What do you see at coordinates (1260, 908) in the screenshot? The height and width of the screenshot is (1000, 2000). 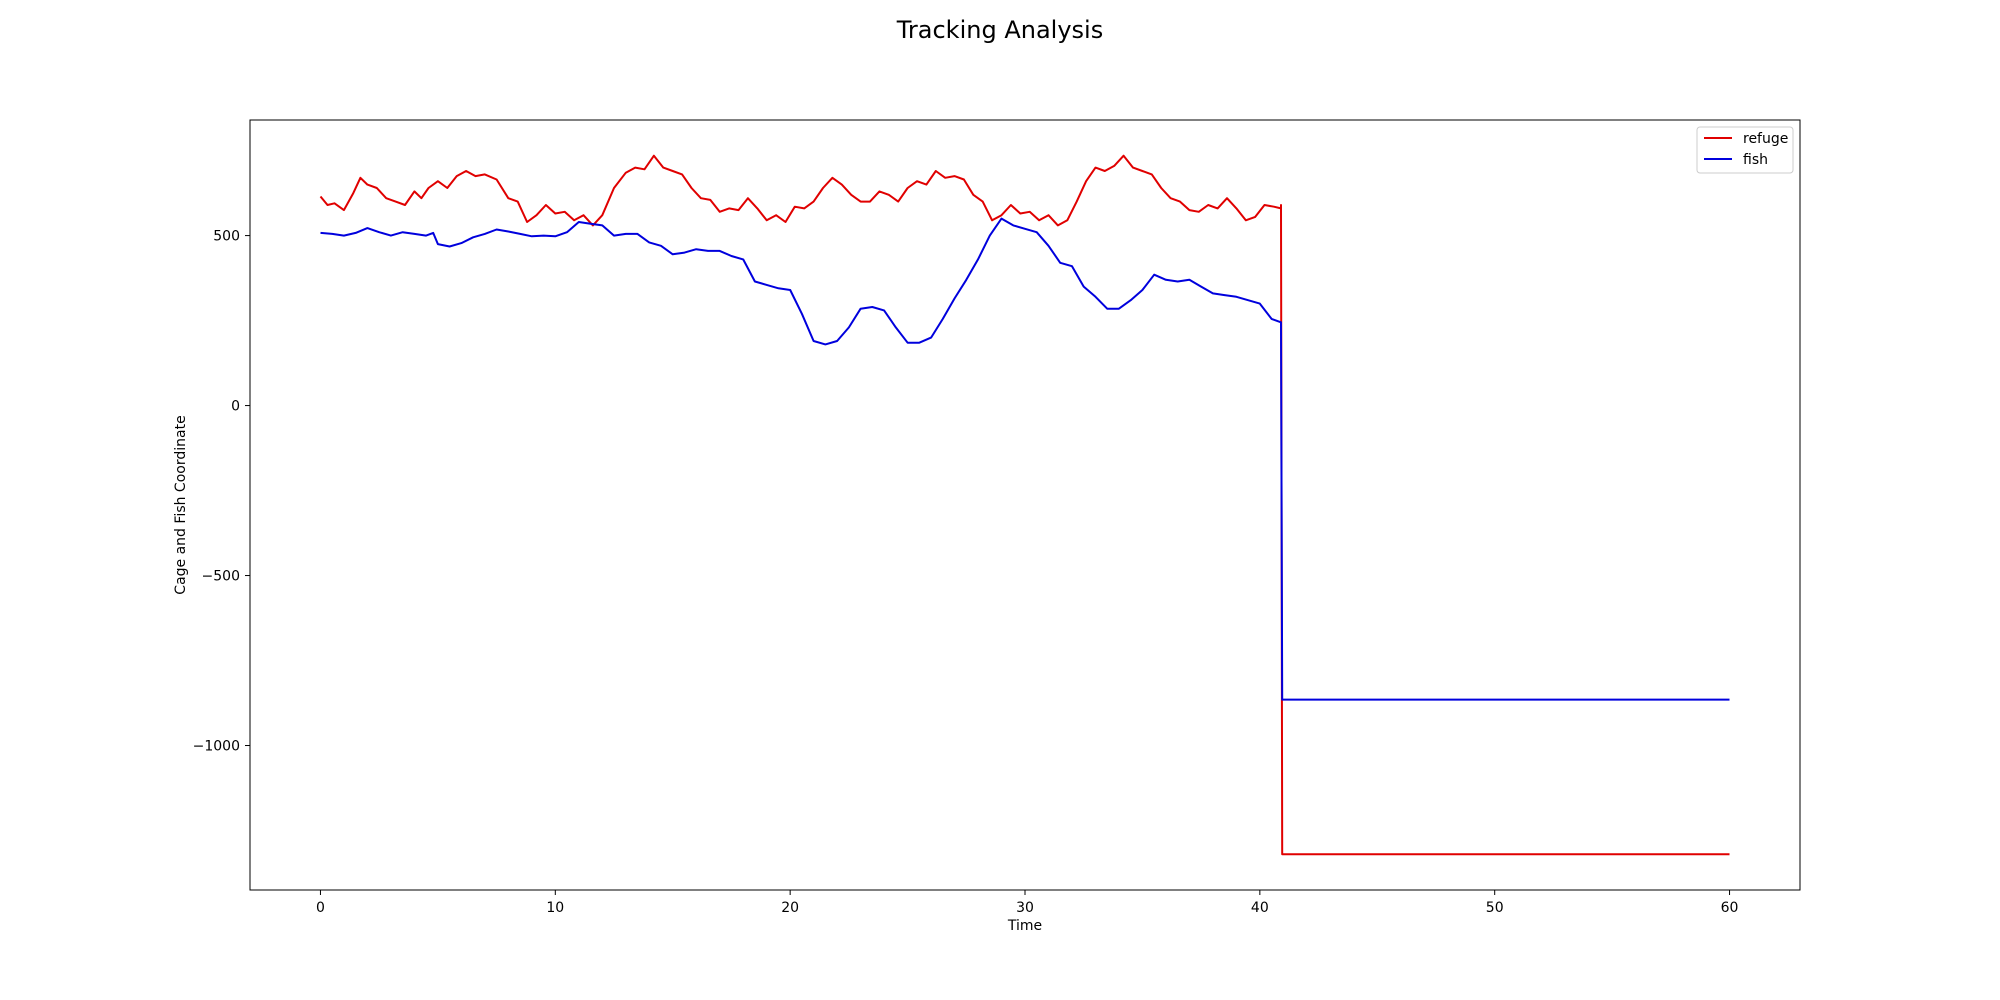 I see `x-tick-label: 40` at bounding box center [1260, 908].